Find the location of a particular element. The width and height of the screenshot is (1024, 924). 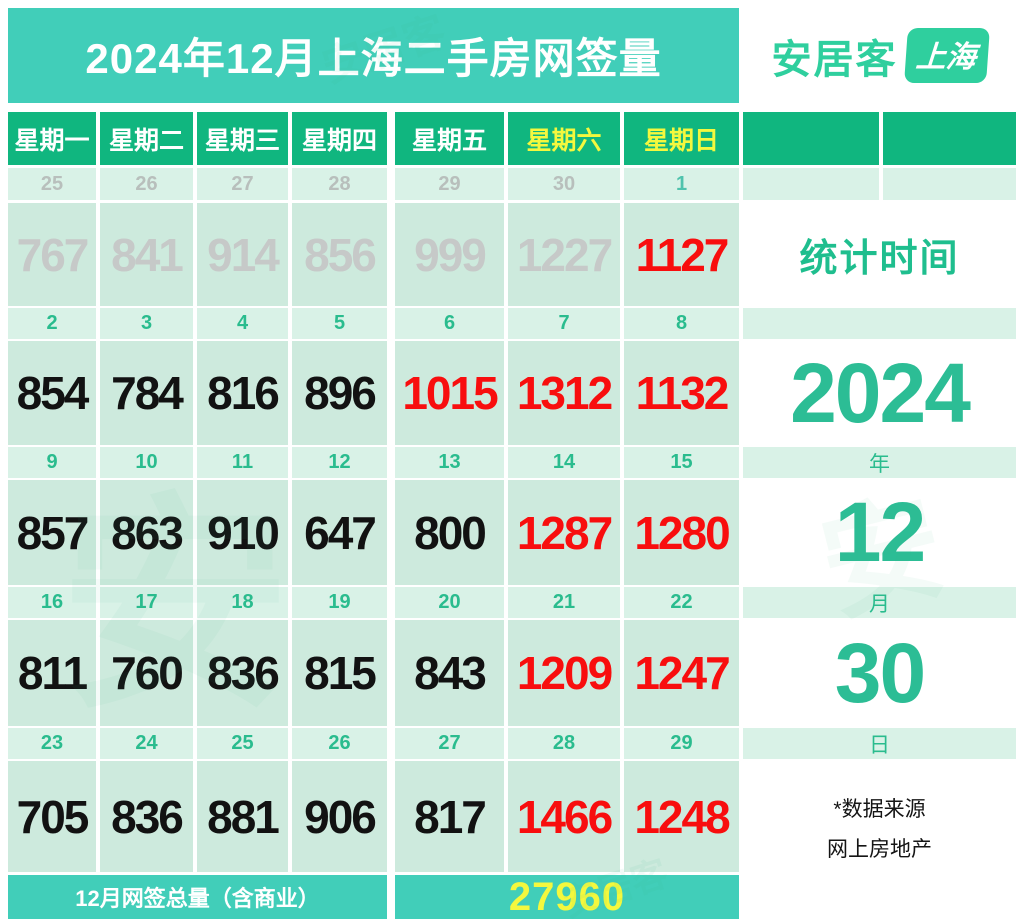

date-cell: 21 is located at coordinates (564, 602).